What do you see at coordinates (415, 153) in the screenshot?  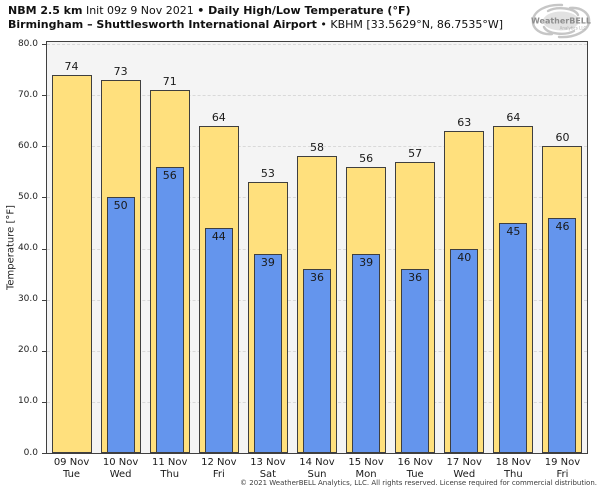 I see `high-value-label: 57` at bounding box center [415, 153].